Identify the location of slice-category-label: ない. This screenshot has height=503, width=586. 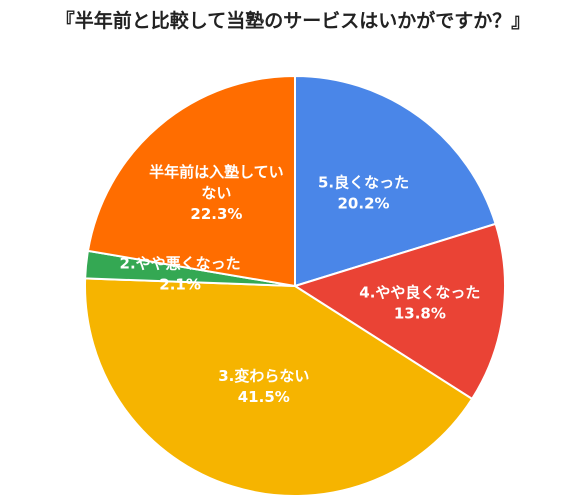
(216, 193).